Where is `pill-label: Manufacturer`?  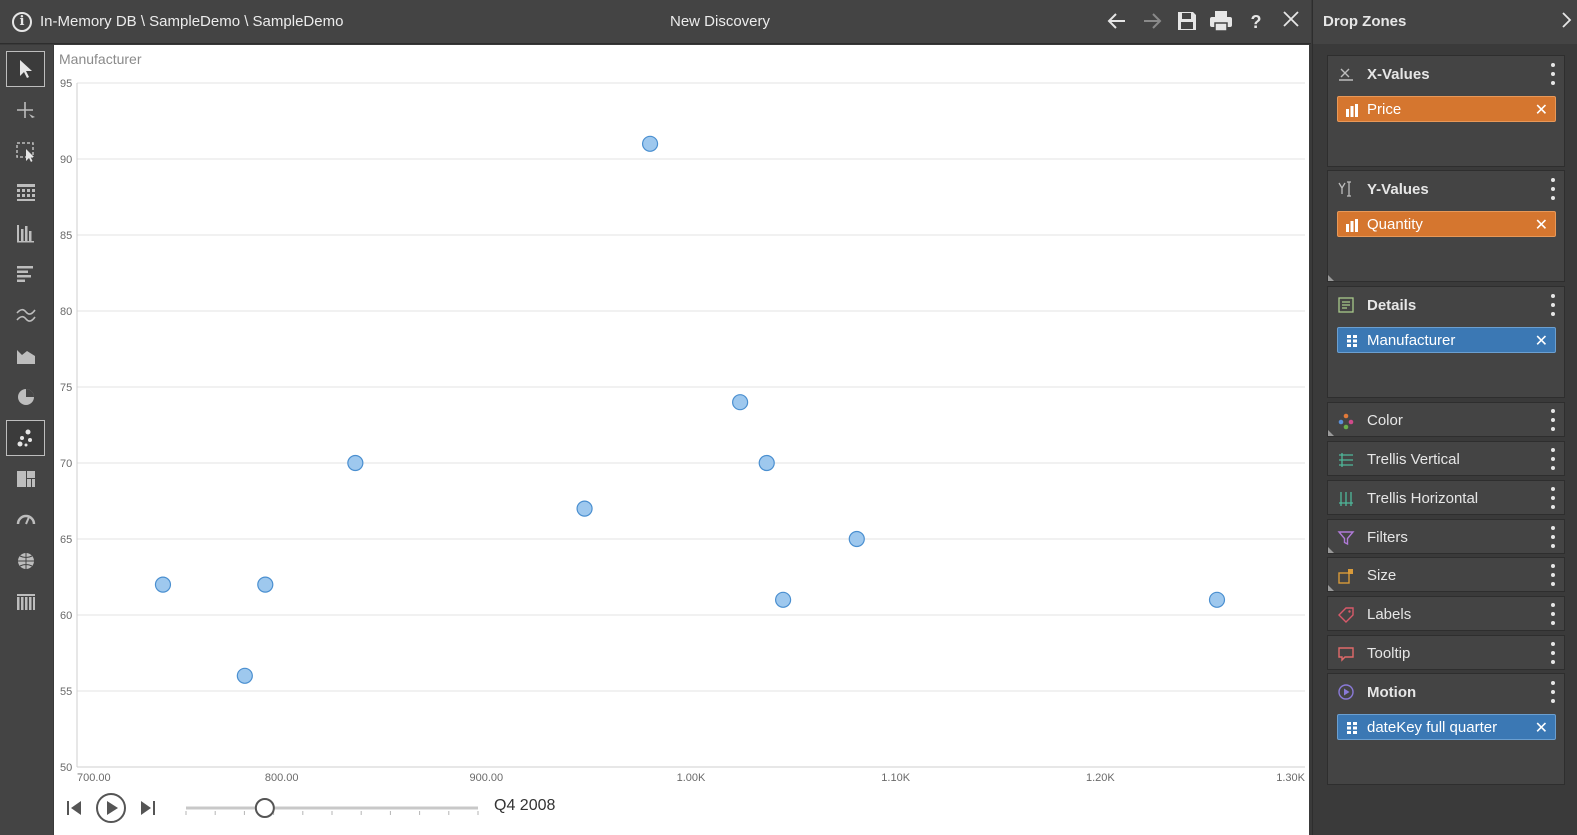 pill-label: Manufacturer is located at coordinates (1411, 340).